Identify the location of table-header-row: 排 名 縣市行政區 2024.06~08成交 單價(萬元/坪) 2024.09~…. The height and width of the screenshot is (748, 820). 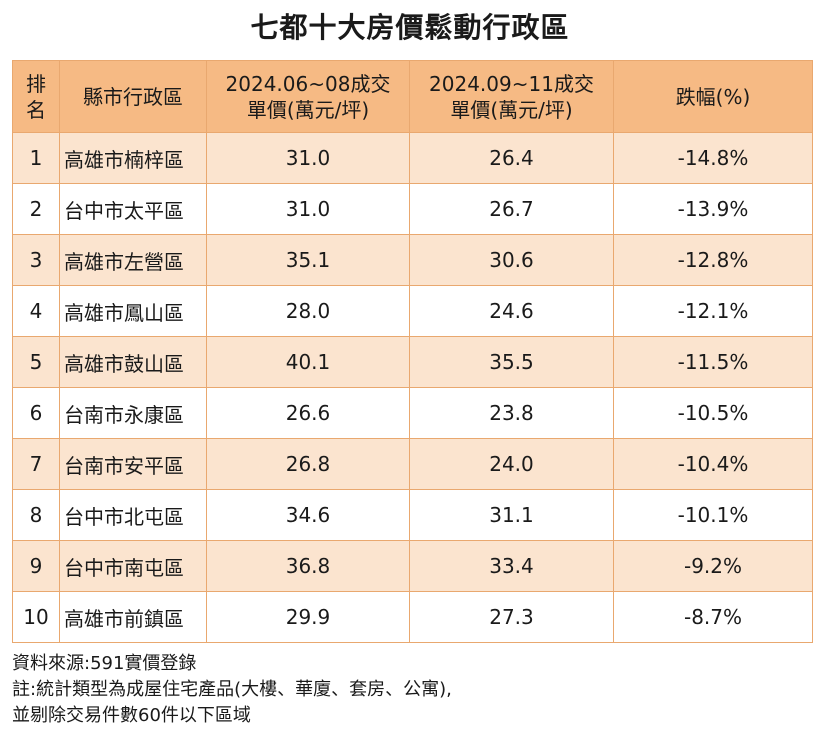
(412, 96).